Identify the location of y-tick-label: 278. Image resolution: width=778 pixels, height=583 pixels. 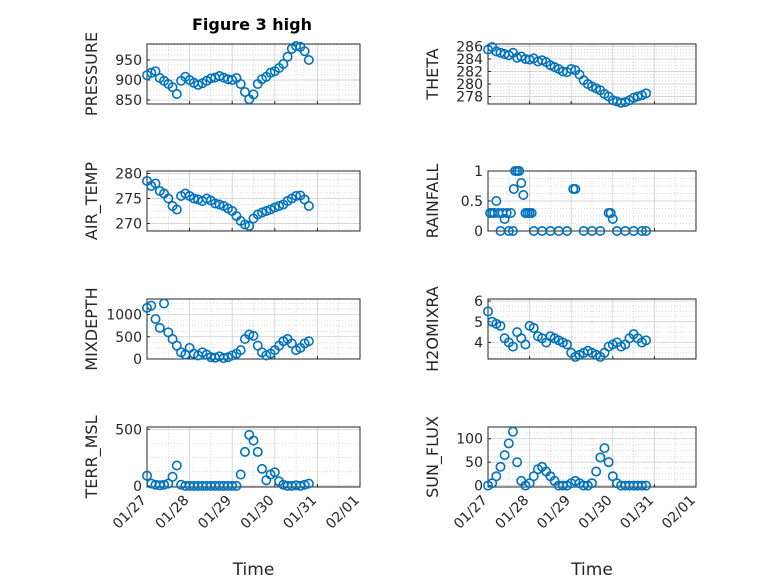
(469, 98).